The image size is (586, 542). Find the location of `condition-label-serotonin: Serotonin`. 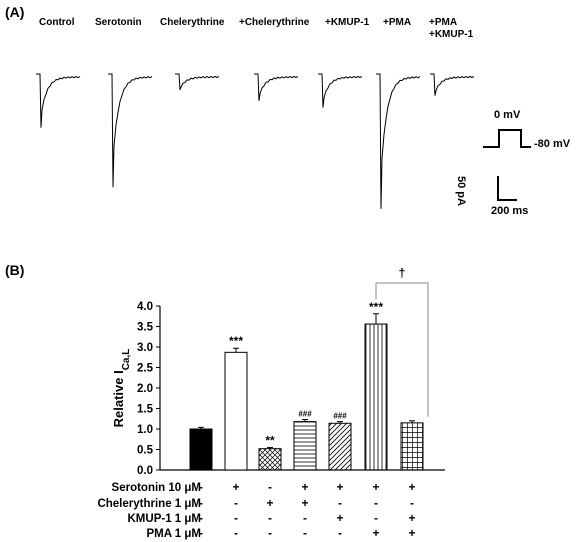

condition-label-serotonin: Serotonin is located at coordinates (118, 22).